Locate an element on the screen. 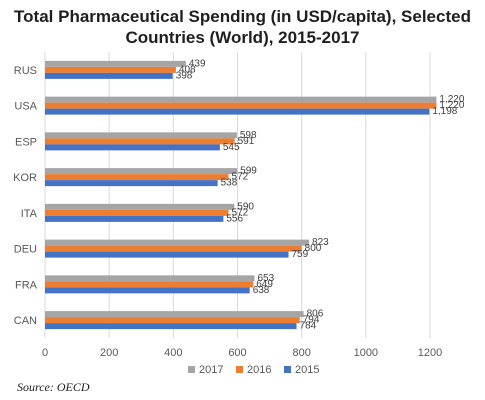  data-label-rus-2017: 439 is located at coordinates (197, 63).